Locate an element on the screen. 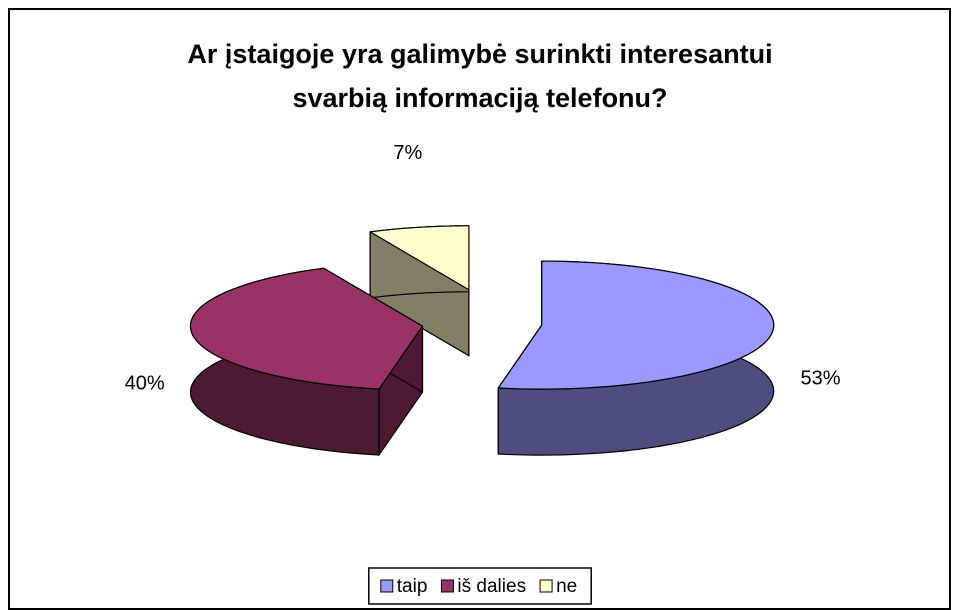 Image resolution: width=959 pixels, height=610 pixels. data-label: 53% is located at coordinates (820, 379).